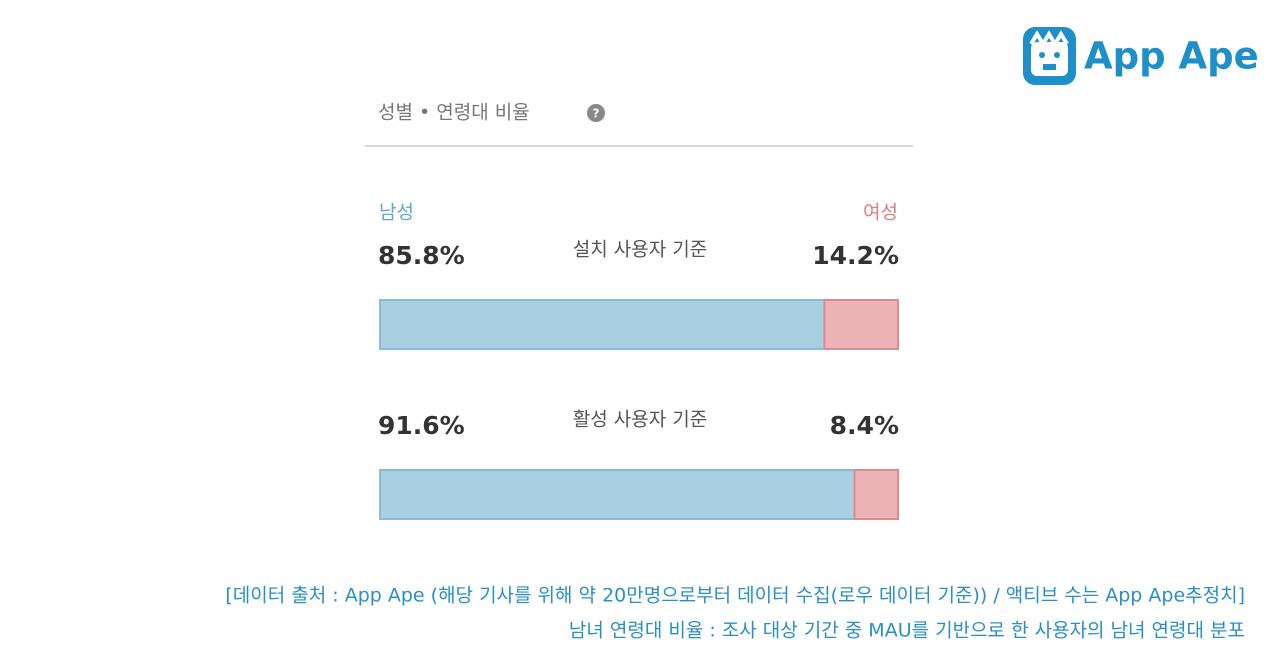  Describe the element at coordinates (454, 113) in the screenshot. I see `panel-title: 성별 • 연령대 비율` at that location.